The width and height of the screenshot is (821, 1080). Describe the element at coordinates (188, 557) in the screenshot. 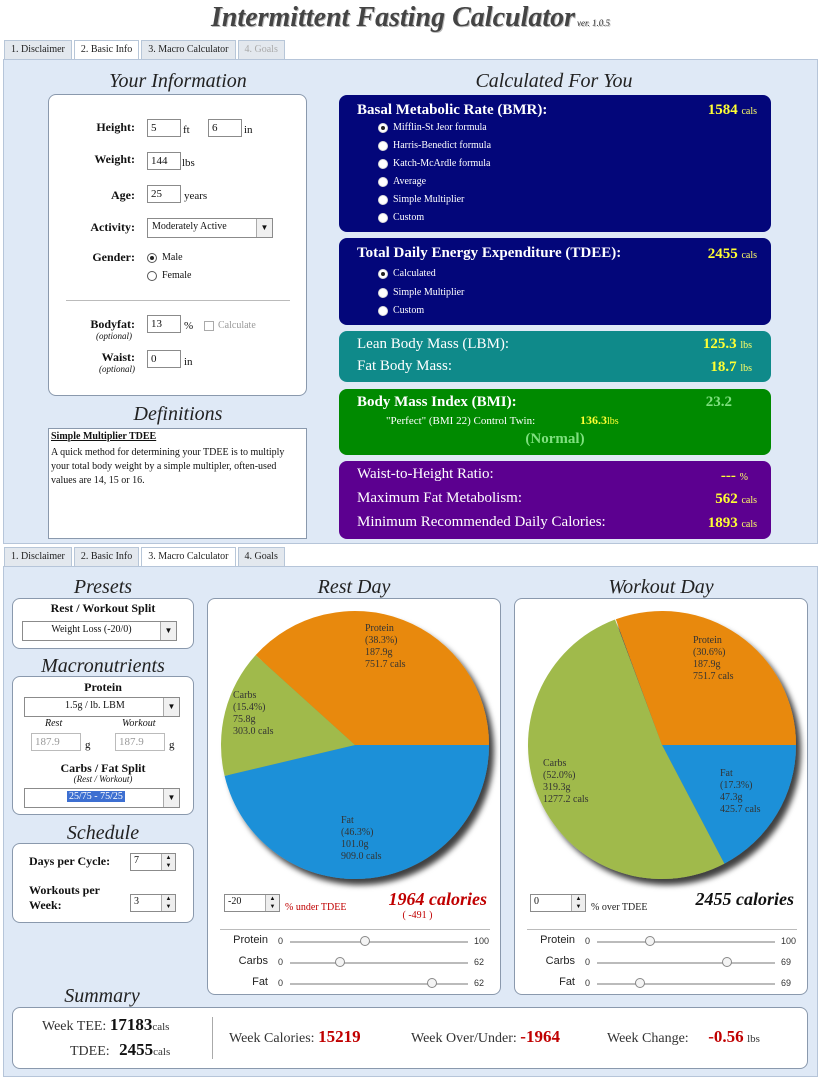

I see `tab-macro-calculator-2: 3. Macro Calculator` at that location.